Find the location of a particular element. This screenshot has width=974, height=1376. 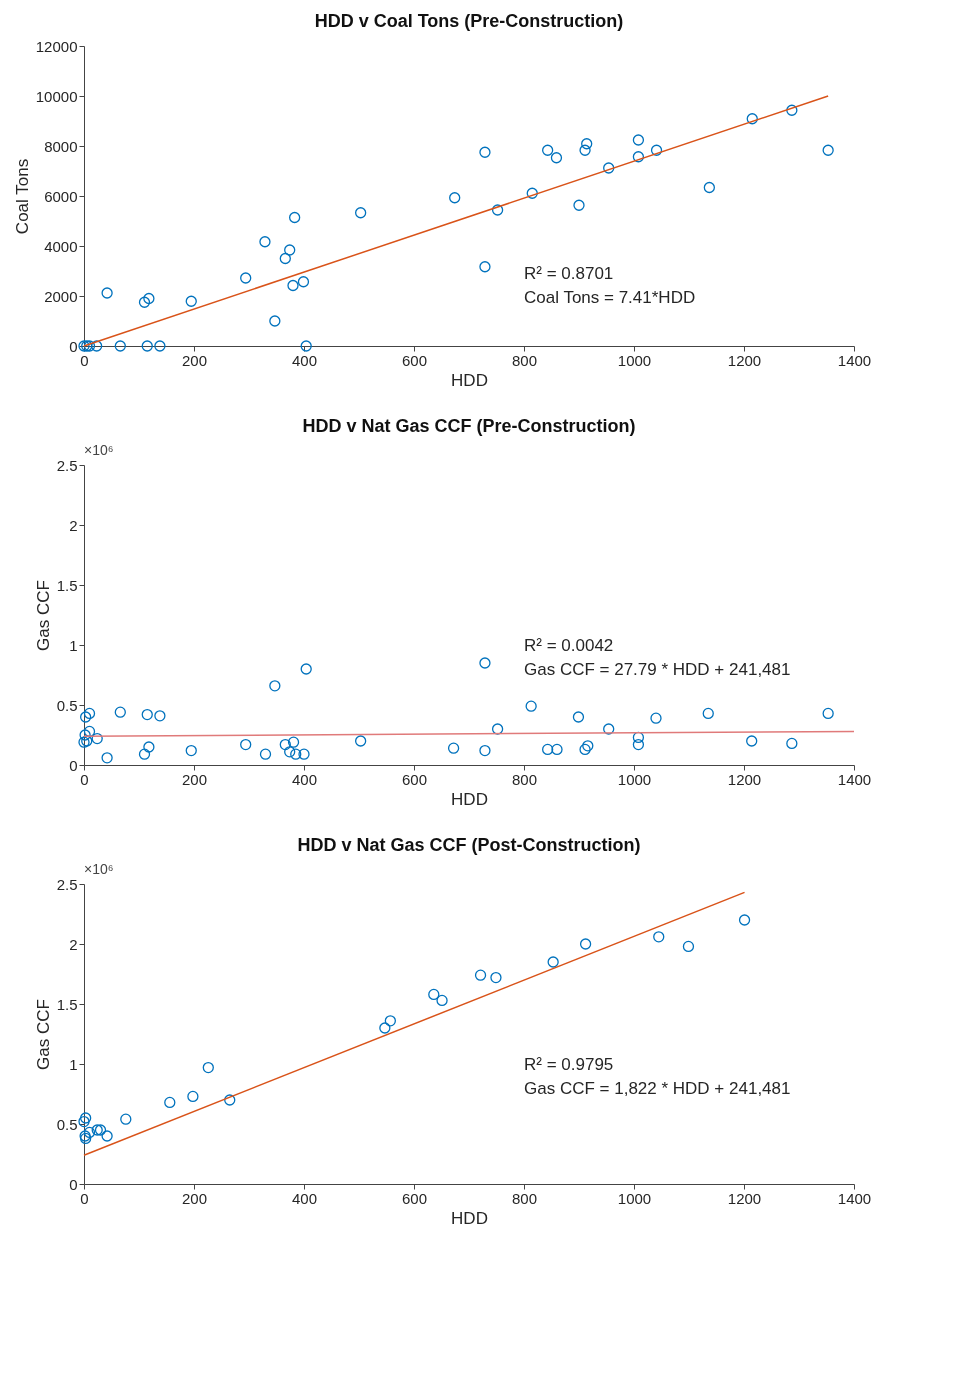

chart-title: HDD v Coal Tons (Pre-Construction) is located at coordinates (469, 21).